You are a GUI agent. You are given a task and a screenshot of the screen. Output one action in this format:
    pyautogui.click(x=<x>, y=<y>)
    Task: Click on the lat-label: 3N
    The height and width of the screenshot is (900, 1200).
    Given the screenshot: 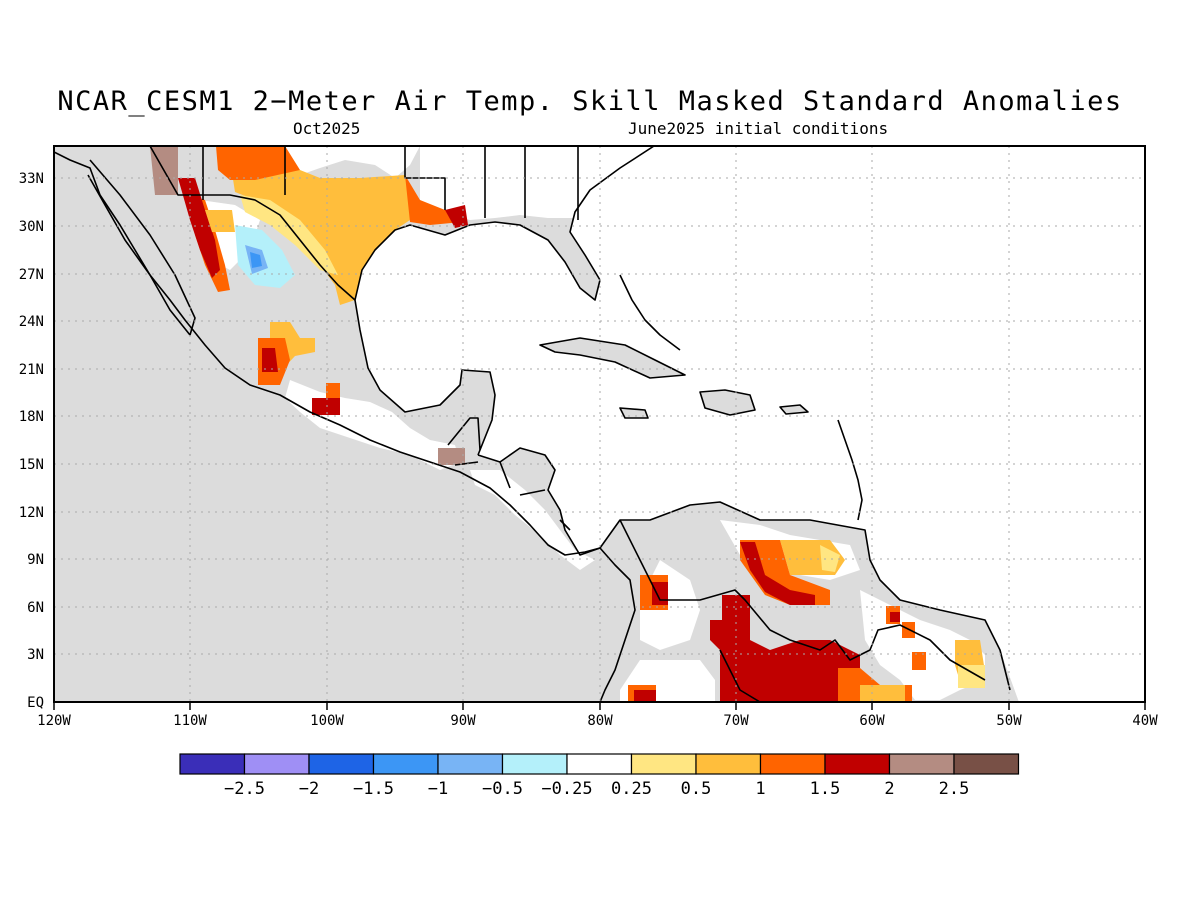 What is the action you would take?
    pyautogui.click(x=35, y=655)
    